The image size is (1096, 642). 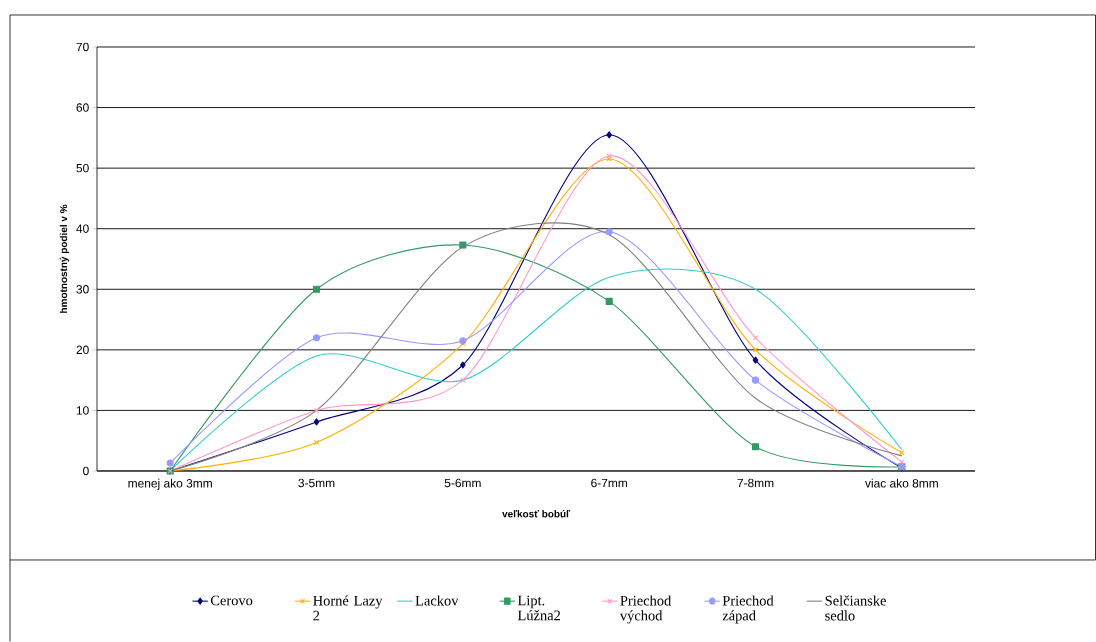 What do you see at coordinates (82, 350) in the screenshot?
I see `y-tick-label: 20` at bounding box center [82, 350].